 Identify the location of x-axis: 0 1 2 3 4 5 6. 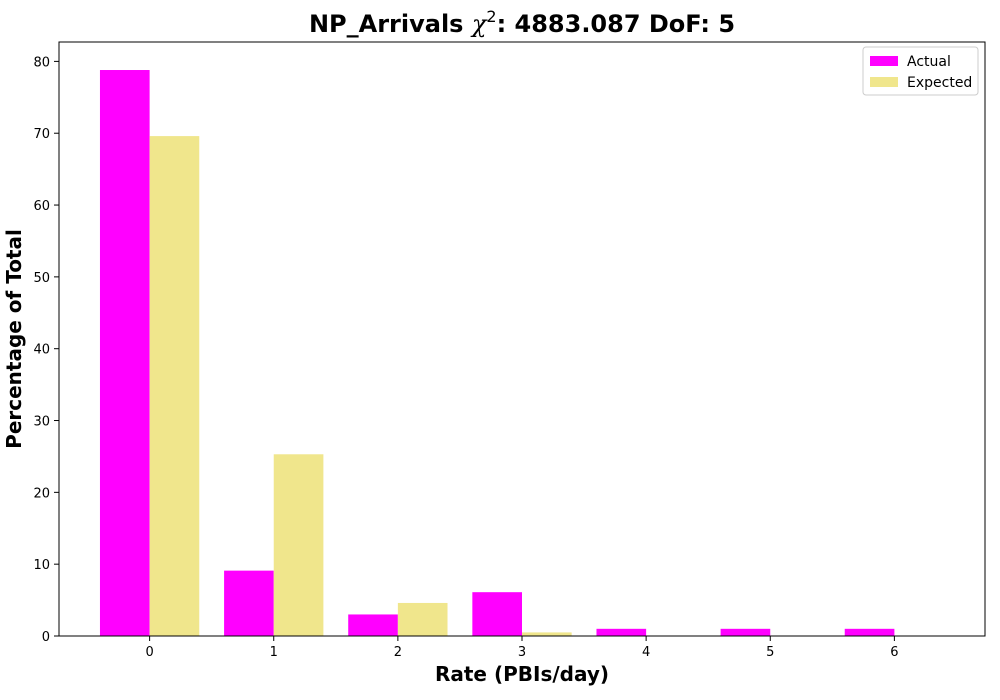
(522, 648).